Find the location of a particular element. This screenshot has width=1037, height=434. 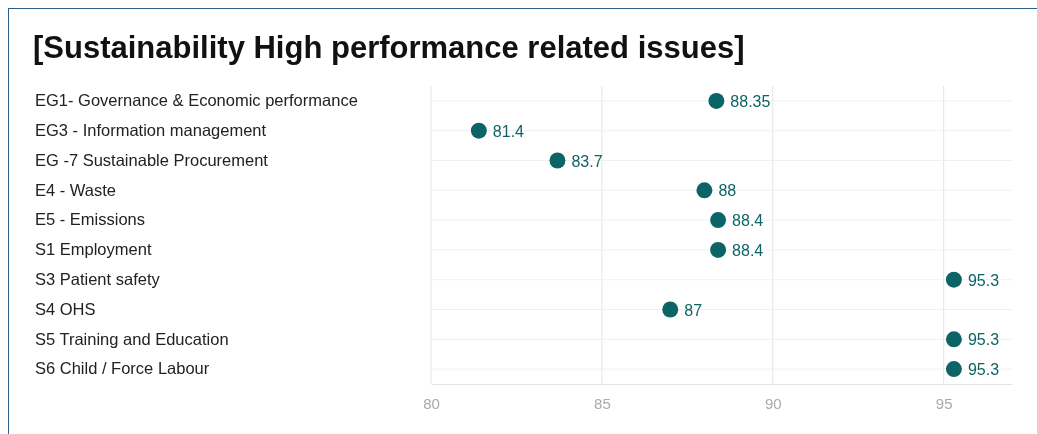

y-tick-label: S6 Child / Force Labour is located at coordinates (122, 368).